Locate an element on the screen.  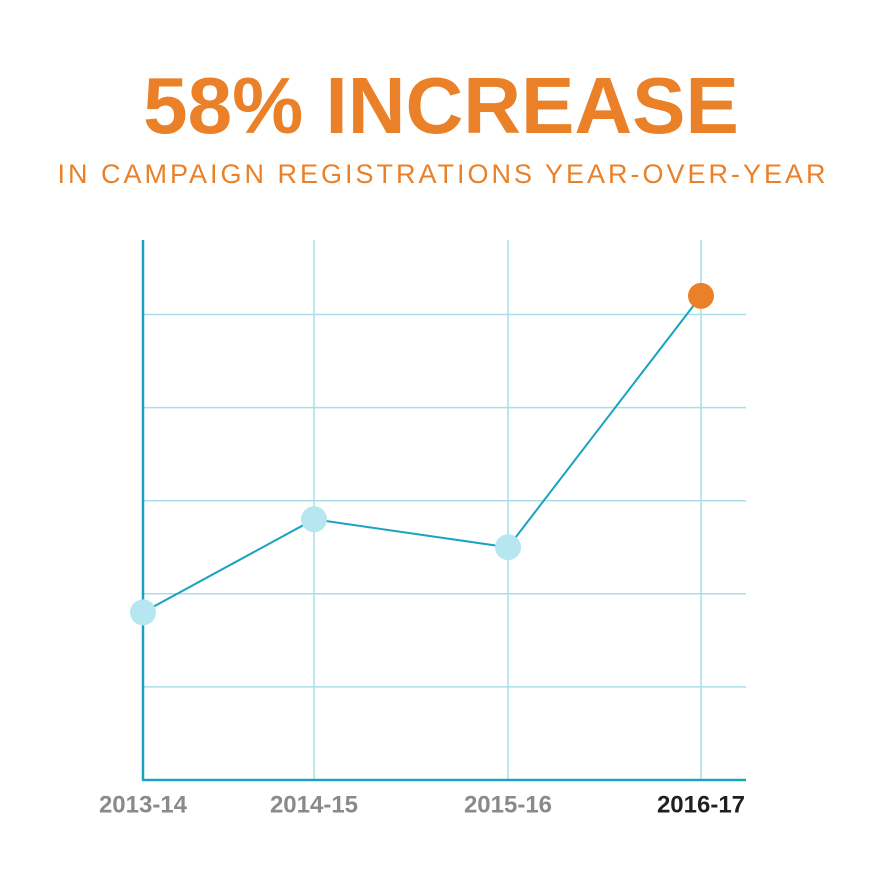
x-tick-label: 2016-17 is located at coordinates (701, 804).